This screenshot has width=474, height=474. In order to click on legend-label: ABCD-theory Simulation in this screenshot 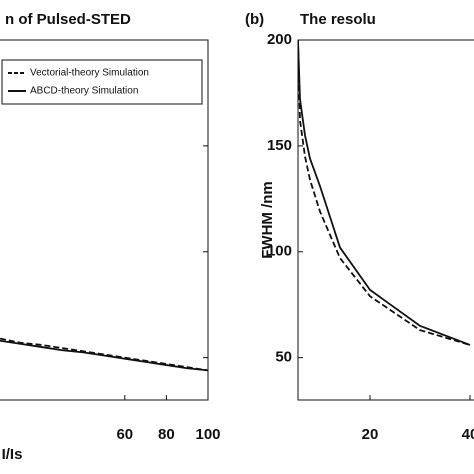, I will do `click(84, 91)`.